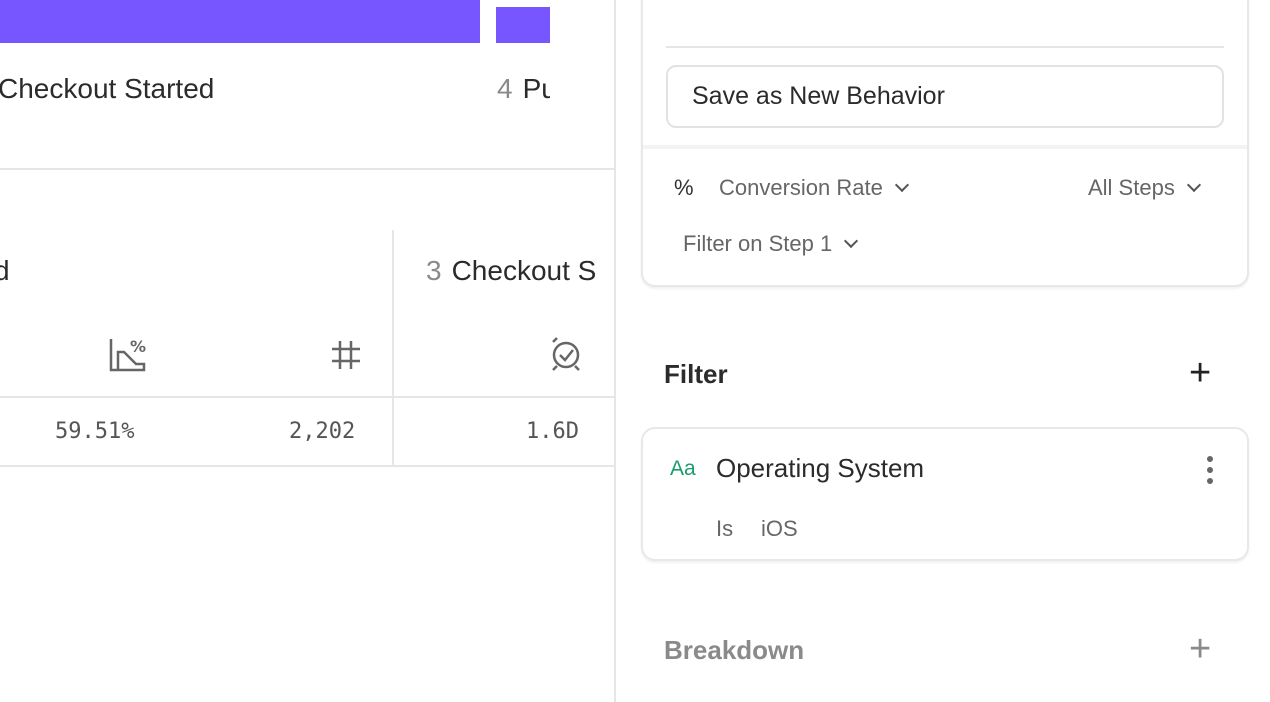 The height and width of the screenshot is (702, 1270). What do you see at coordinates (566, 354) in the screenshot?
I see `time-check-icon` at bounding box center [566, 354].